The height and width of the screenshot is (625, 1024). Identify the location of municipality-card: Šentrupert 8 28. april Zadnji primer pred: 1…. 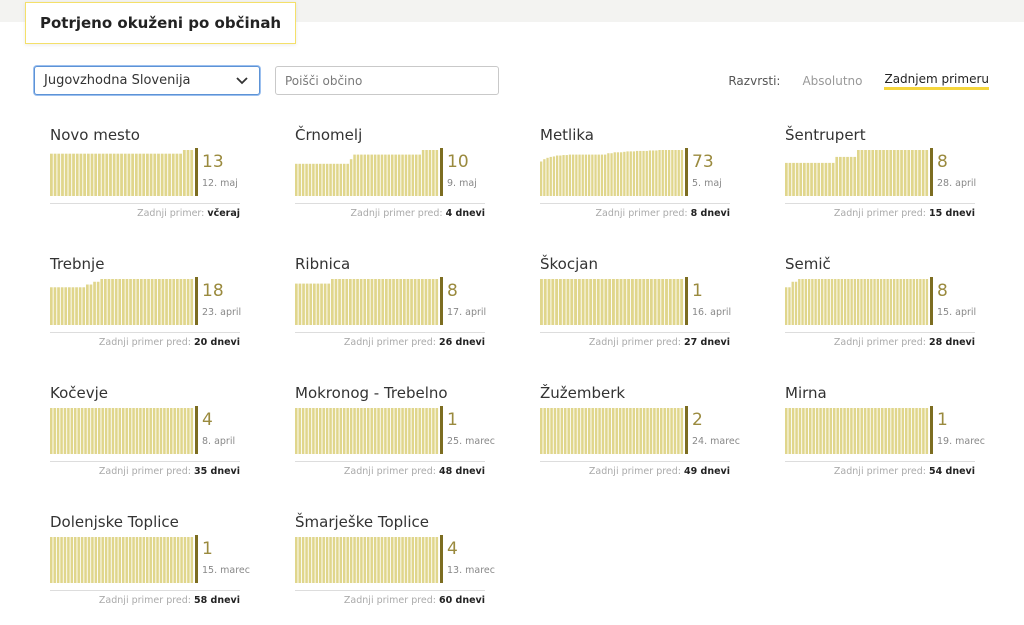
(881, 181).